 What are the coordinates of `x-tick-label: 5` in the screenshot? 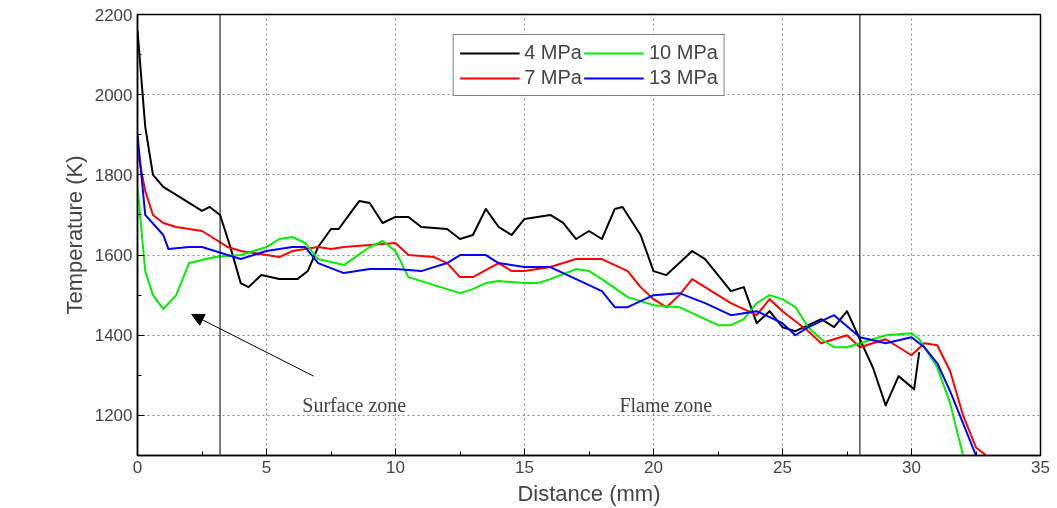 It's located at (266, 467).